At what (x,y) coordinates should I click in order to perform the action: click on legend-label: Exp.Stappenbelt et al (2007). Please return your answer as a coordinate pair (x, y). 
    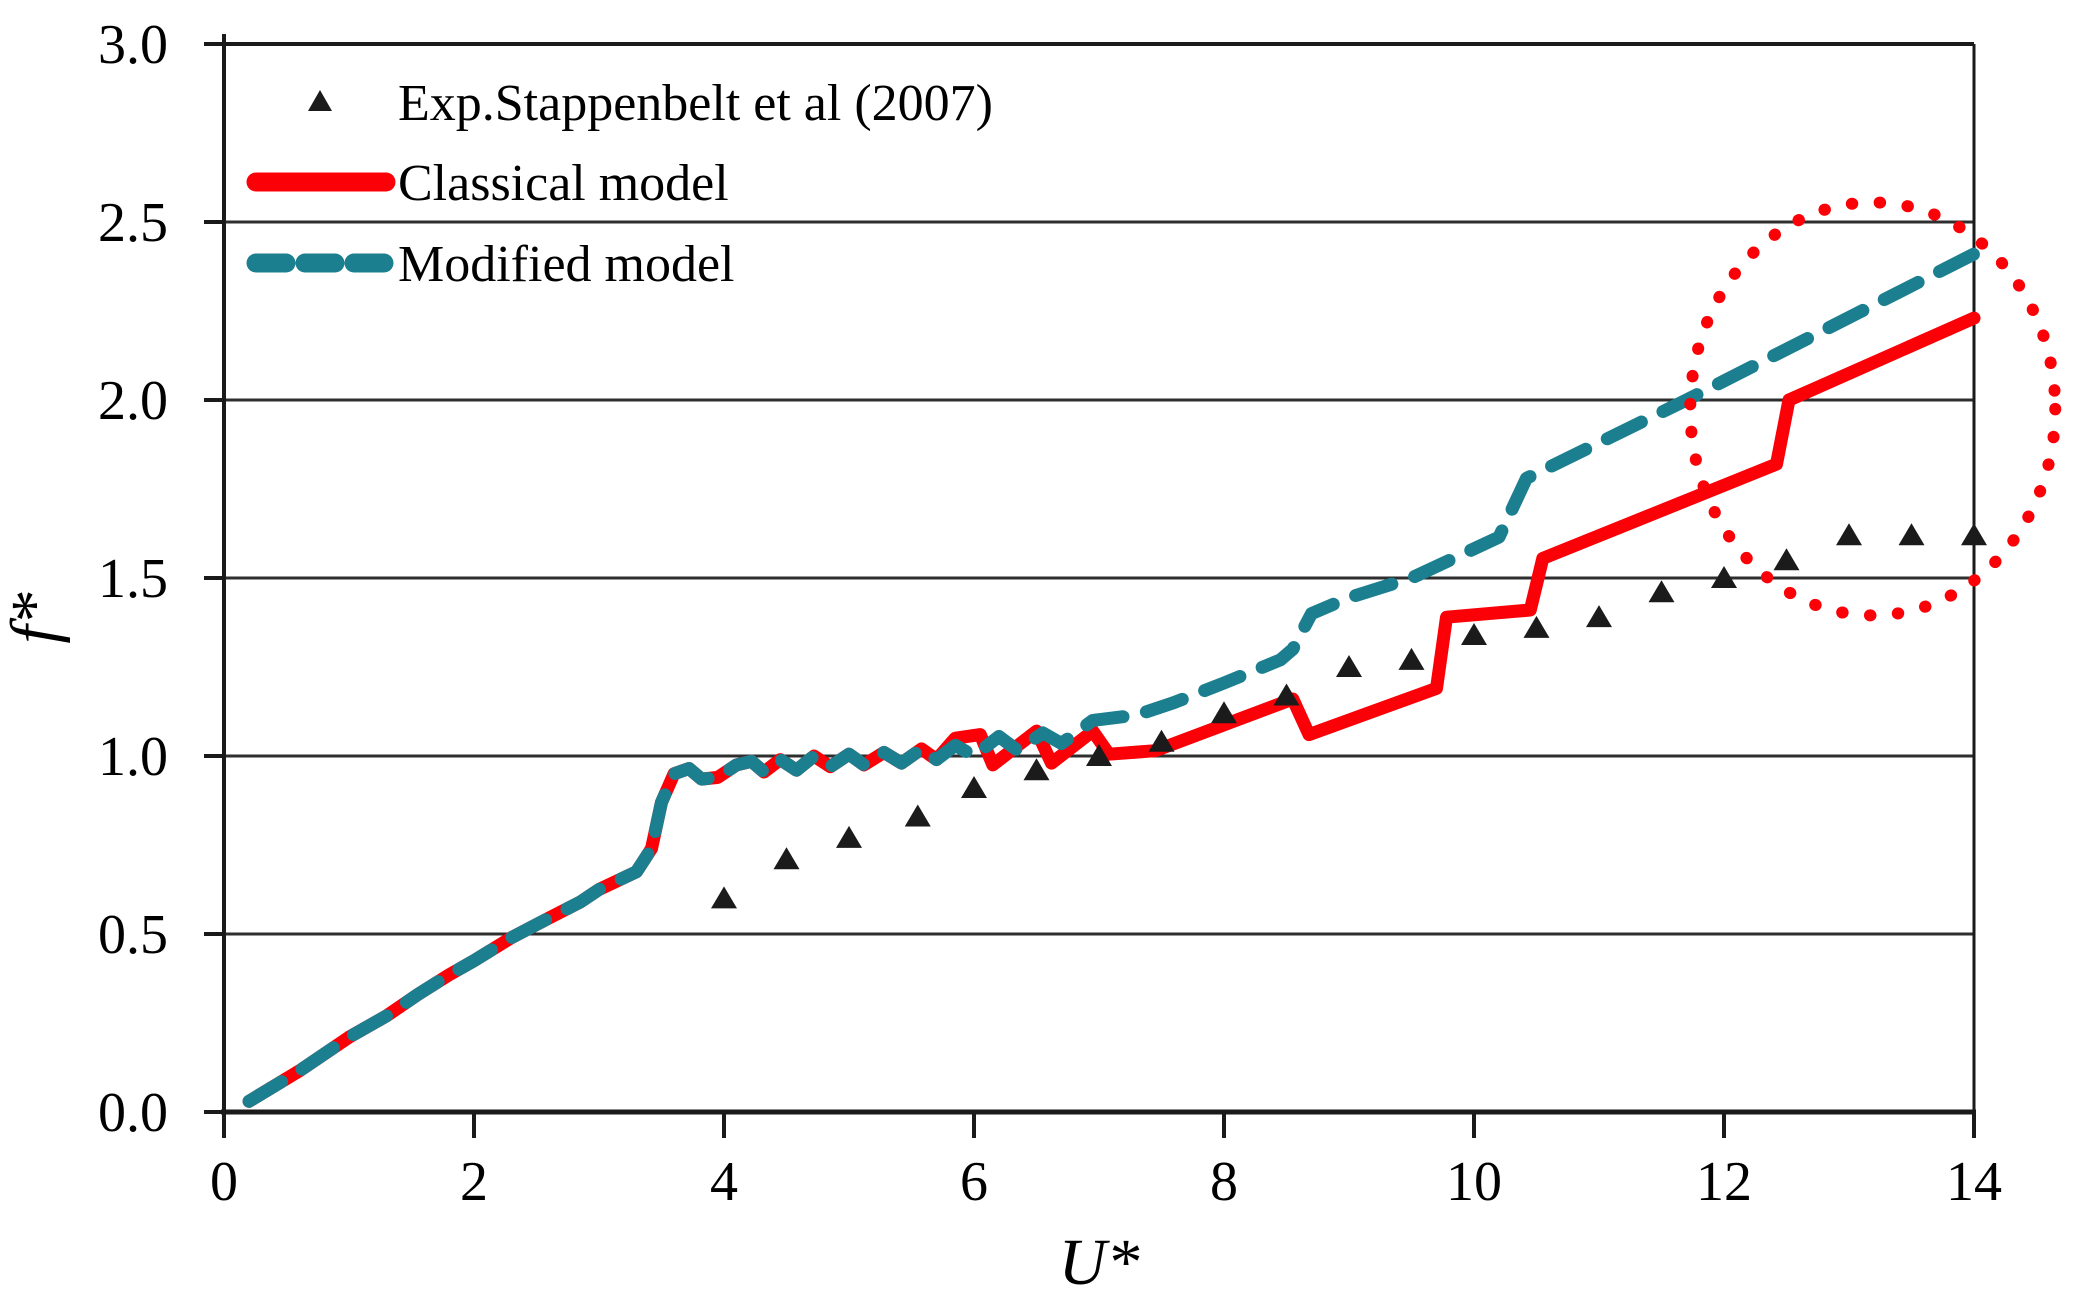
    Looking at the image, I should click on (695, 103).